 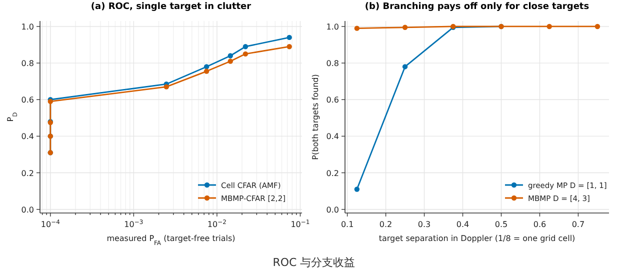 What do you see at coordinates (217, 223) in the screenshot?
I see `x-tick-label: 10$^{−2}$` at bounding box center [217, 223].